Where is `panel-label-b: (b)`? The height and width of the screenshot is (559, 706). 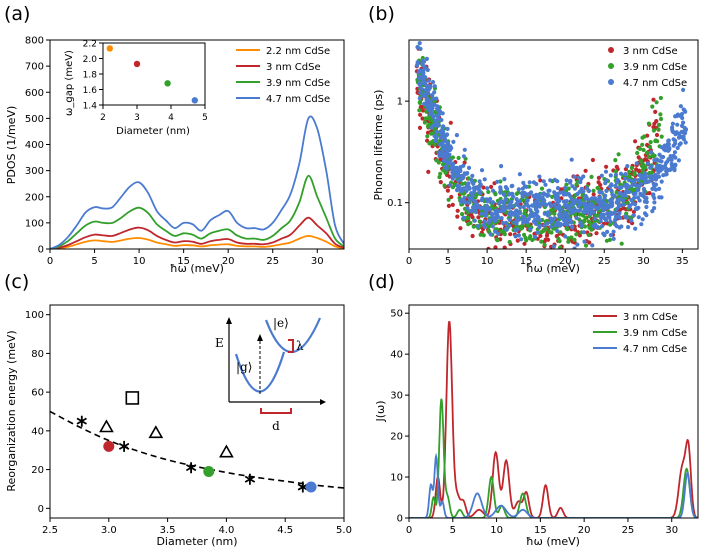 panel-label-b: (b) is located at coordinates (381, 14).